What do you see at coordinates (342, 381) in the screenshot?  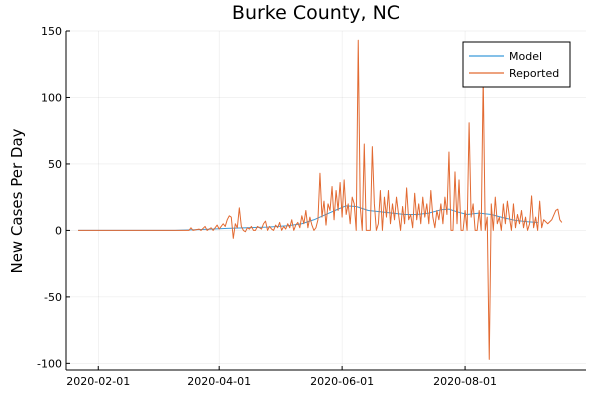 I see `x-tick-label: 2020-06-01` at bounding box center [342, 381].